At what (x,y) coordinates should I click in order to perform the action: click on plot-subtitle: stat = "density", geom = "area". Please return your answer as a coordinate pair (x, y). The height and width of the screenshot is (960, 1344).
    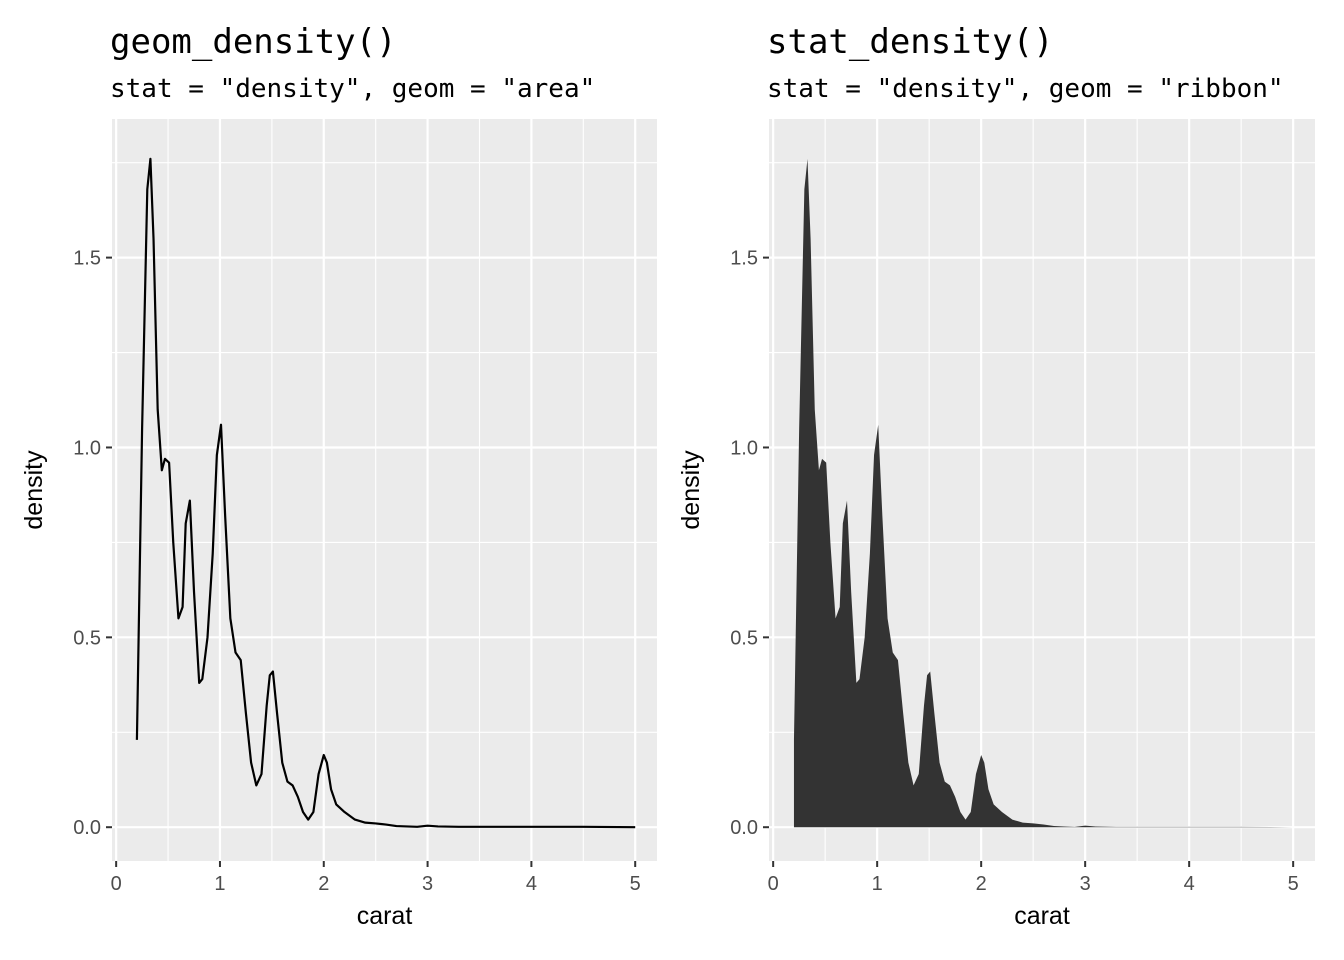
    Looking at the image, I should click on (352, 89).